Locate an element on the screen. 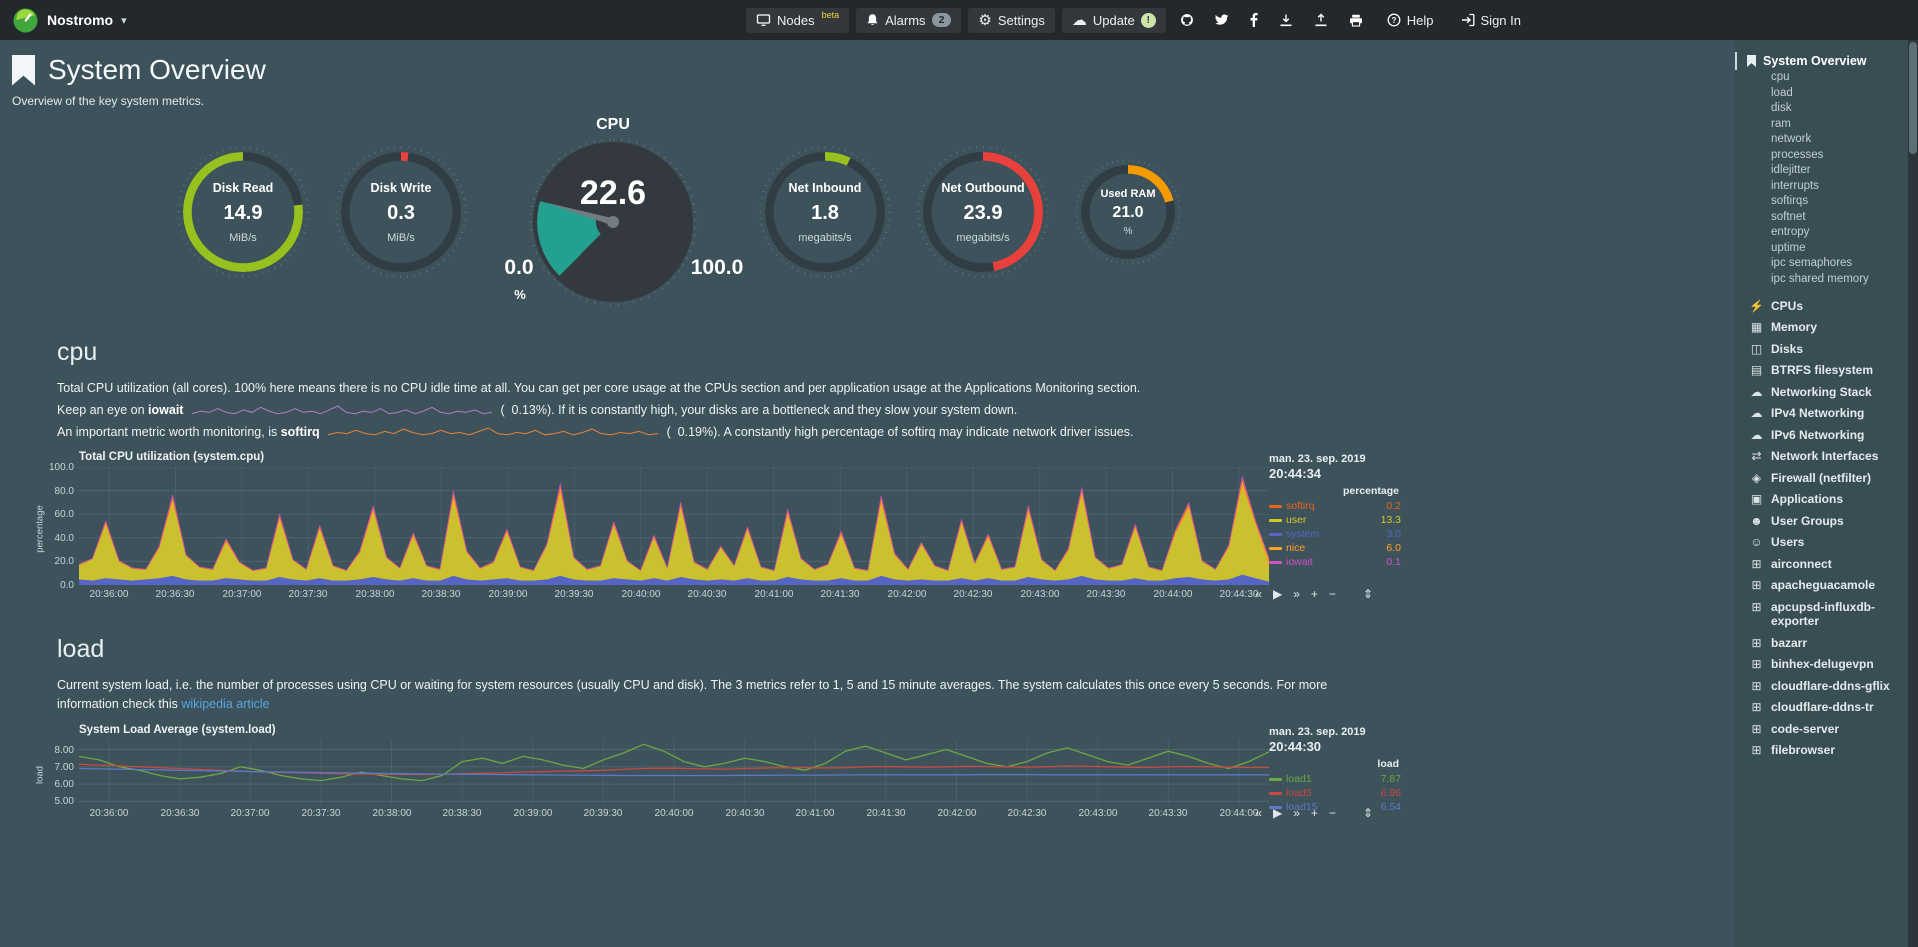 The height and width of the screenshot is (947, 1918). gauge-disk-read: Disk Read 14.9 MiB/s is located at coordinates (243, 212).